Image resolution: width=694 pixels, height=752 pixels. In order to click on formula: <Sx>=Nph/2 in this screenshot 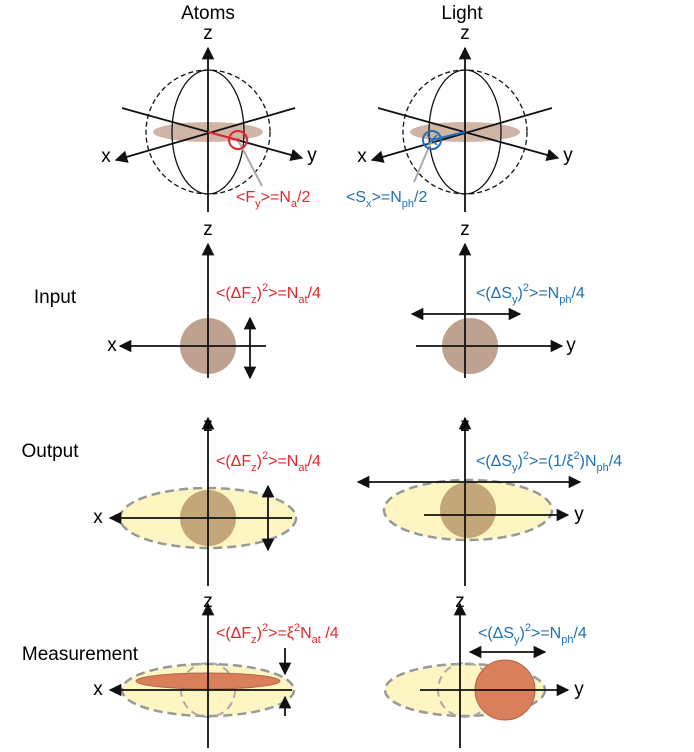, I will do `click(386, 199)`.